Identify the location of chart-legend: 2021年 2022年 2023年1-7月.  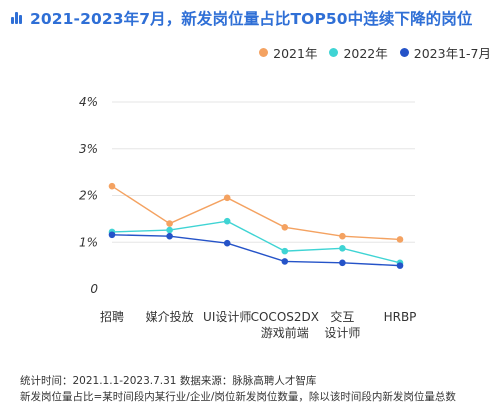
(375, 52).